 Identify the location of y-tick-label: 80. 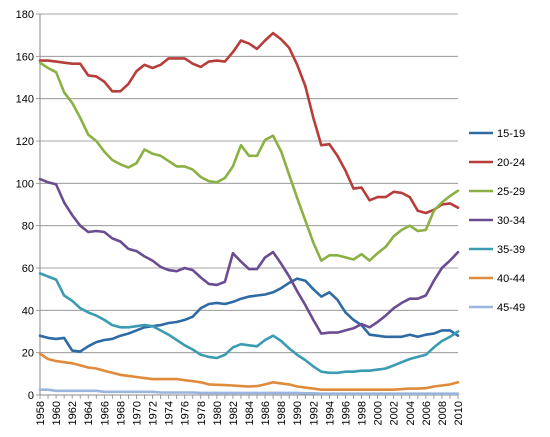
(28, 227).